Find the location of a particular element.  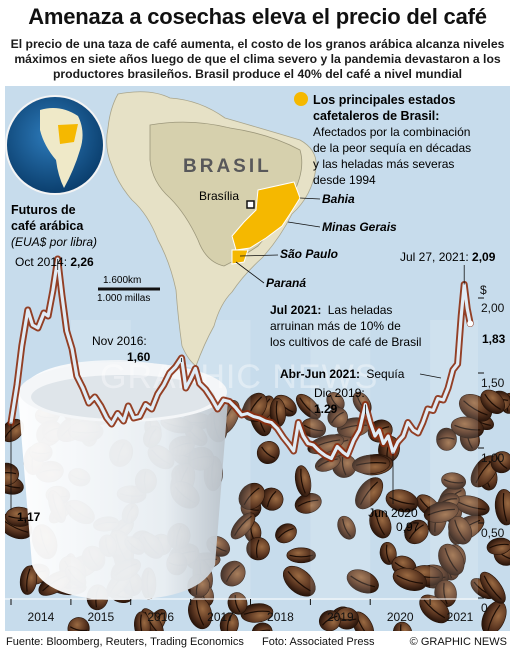

x-tick-label: 2019 is located at coordinates (340, 617).